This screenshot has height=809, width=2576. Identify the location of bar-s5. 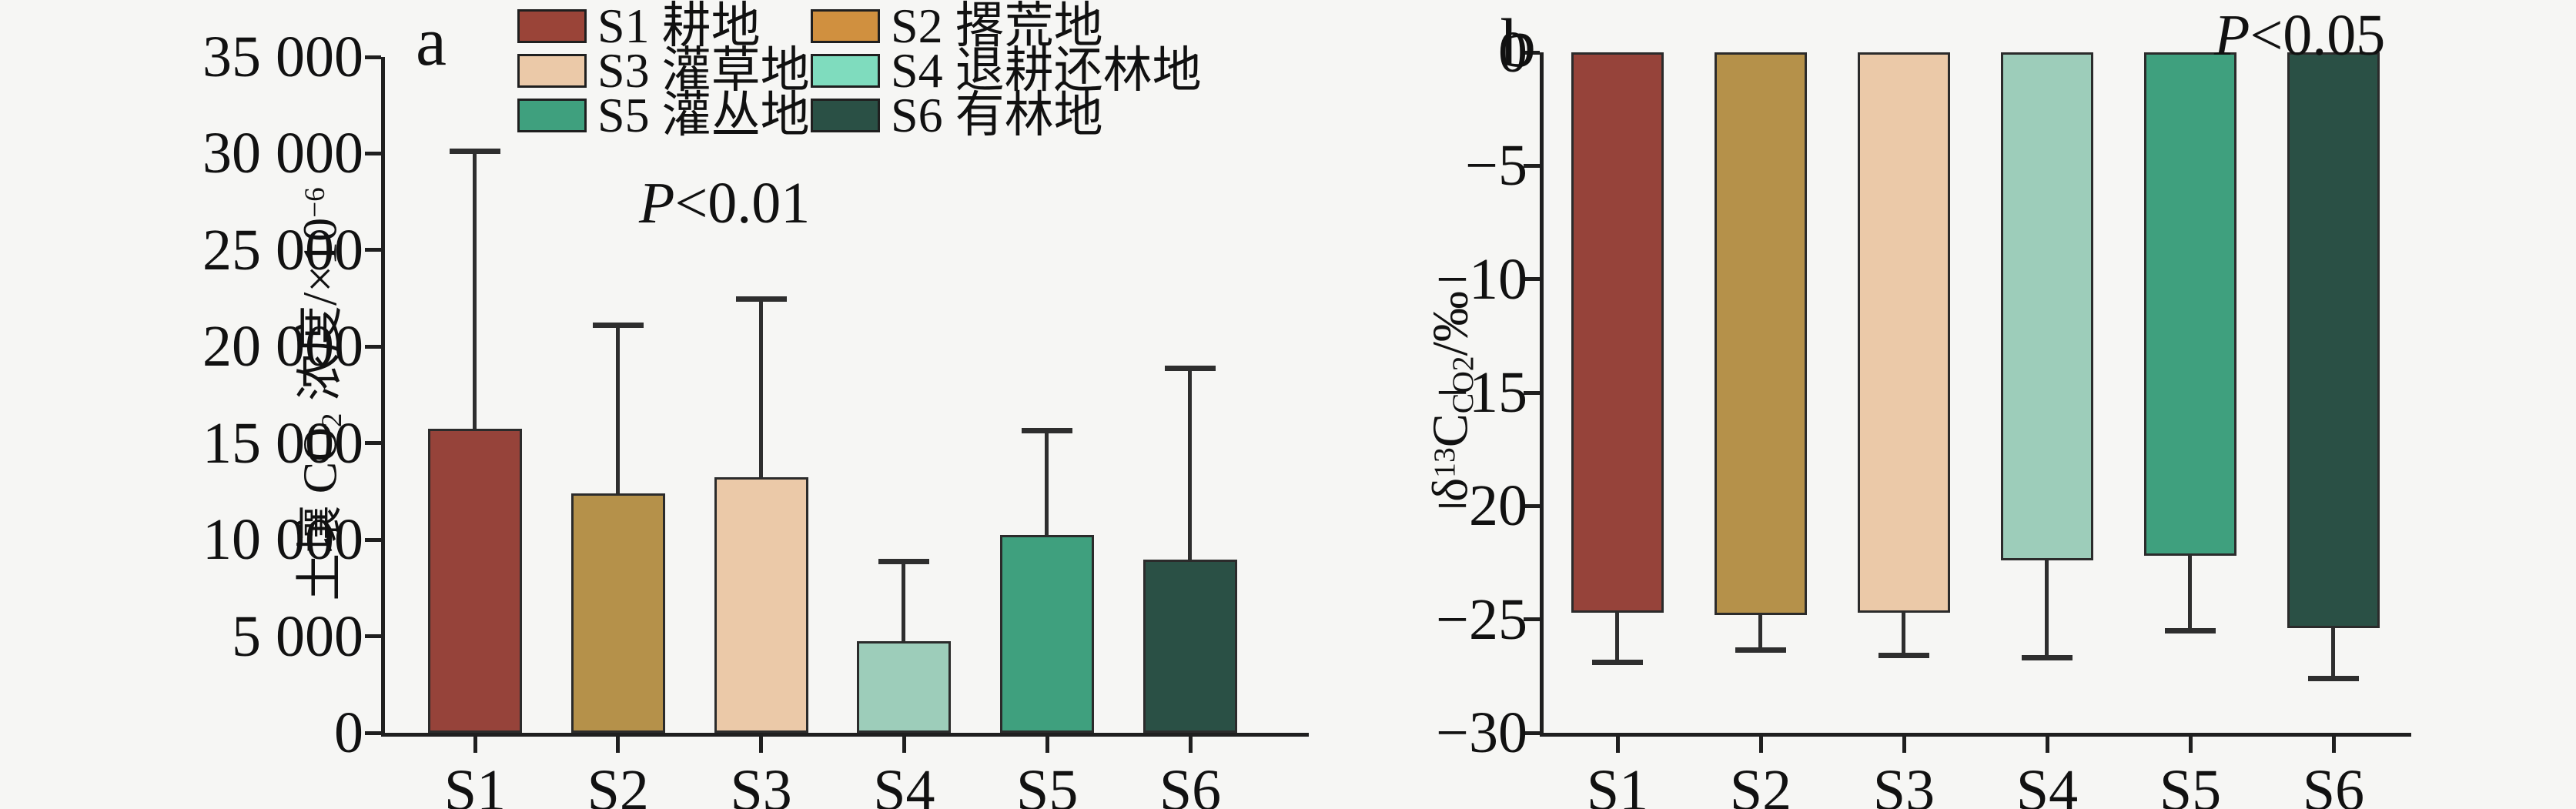
(1048, 633).